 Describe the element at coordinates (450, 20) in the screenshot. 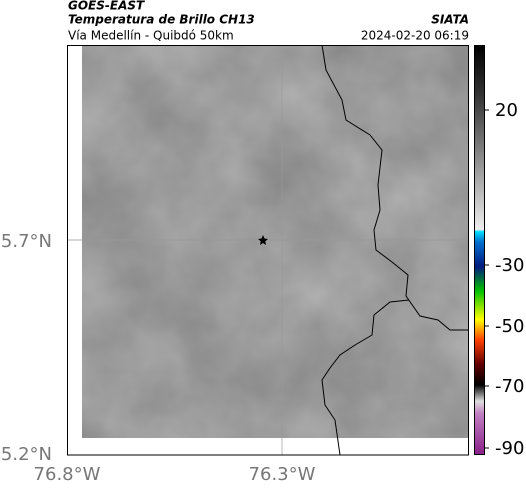

I see `source: SIATA` at that location.